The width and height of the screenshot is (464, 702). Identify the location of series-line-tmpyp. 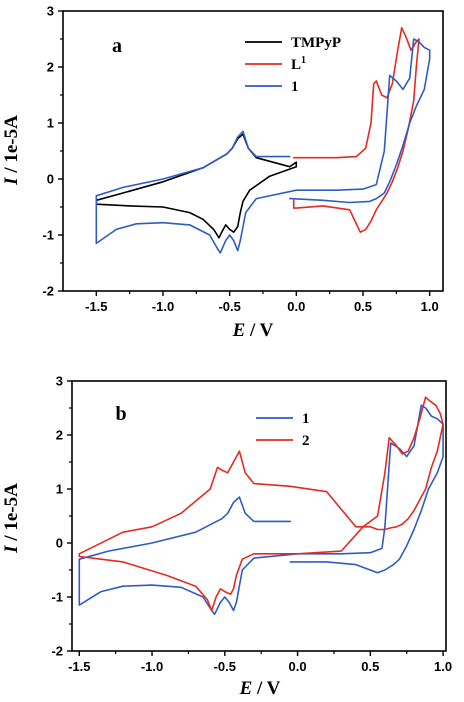
(196, 186).